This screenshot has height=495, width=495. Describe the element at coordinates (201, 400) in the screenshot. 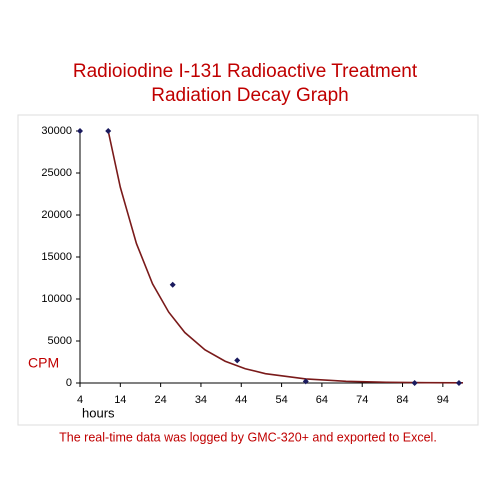

I see `x-tick-label: 34` at that location.